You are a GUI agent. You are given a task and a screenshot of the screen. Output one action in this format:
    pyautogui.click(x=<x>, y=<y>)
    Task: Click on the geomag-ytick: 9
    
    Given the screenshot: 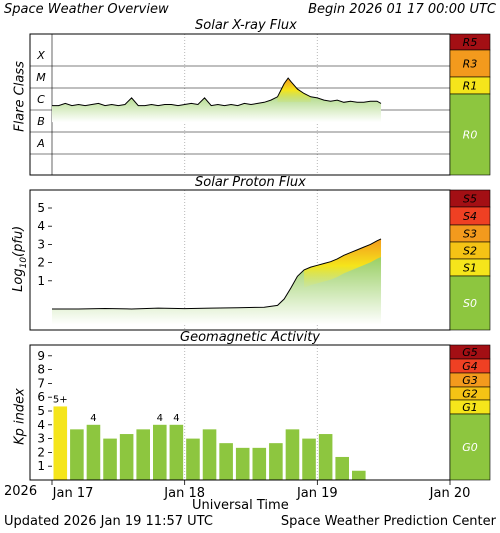 What is the action you would take?
    pyautogui.click(x=41, y=356)
    